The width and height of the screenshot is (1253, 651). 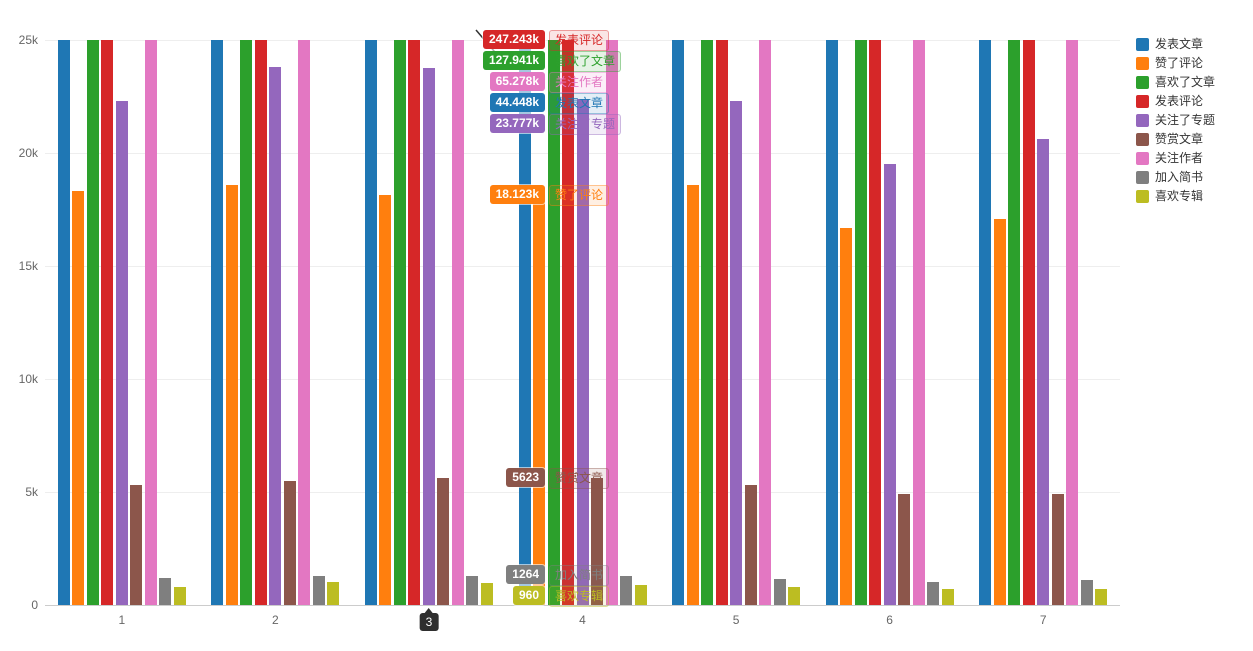 I want to click on legend-item-发表评论: 发表评论, so click(x=1175, y=101).